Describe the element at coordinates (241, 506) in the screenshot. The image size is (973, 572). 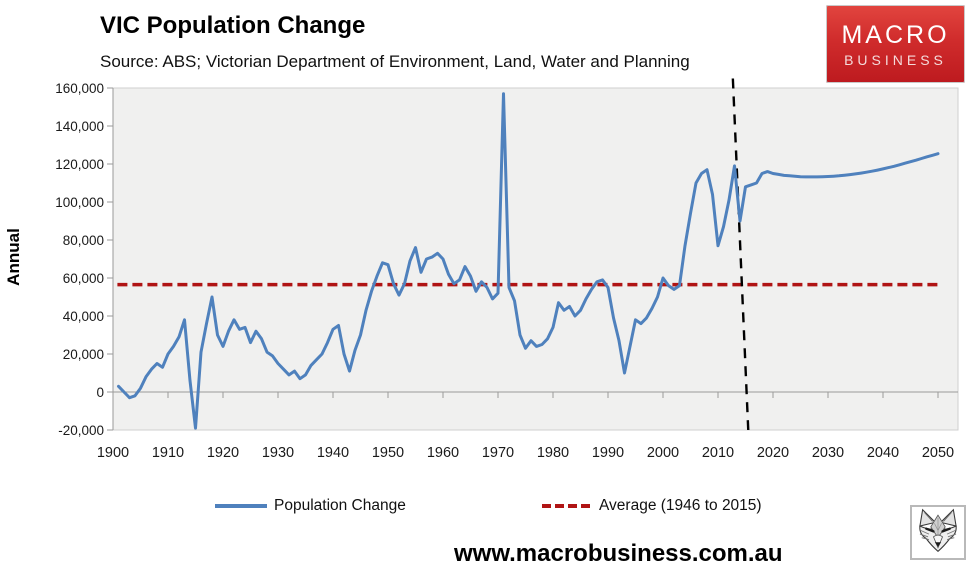
I see `population-line-swatch` at that location.